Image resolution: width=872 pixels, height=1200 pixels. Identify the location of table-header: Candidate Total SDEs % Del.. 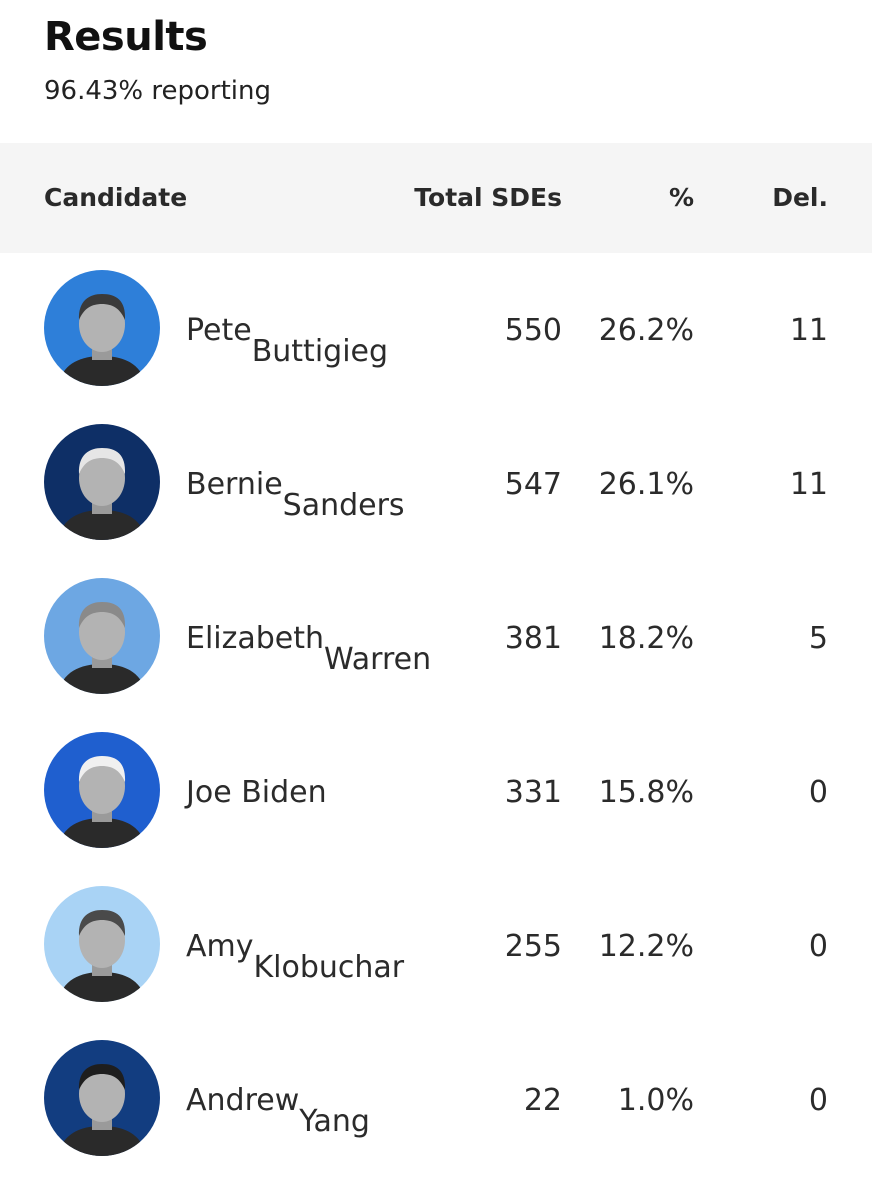
(436, 198).